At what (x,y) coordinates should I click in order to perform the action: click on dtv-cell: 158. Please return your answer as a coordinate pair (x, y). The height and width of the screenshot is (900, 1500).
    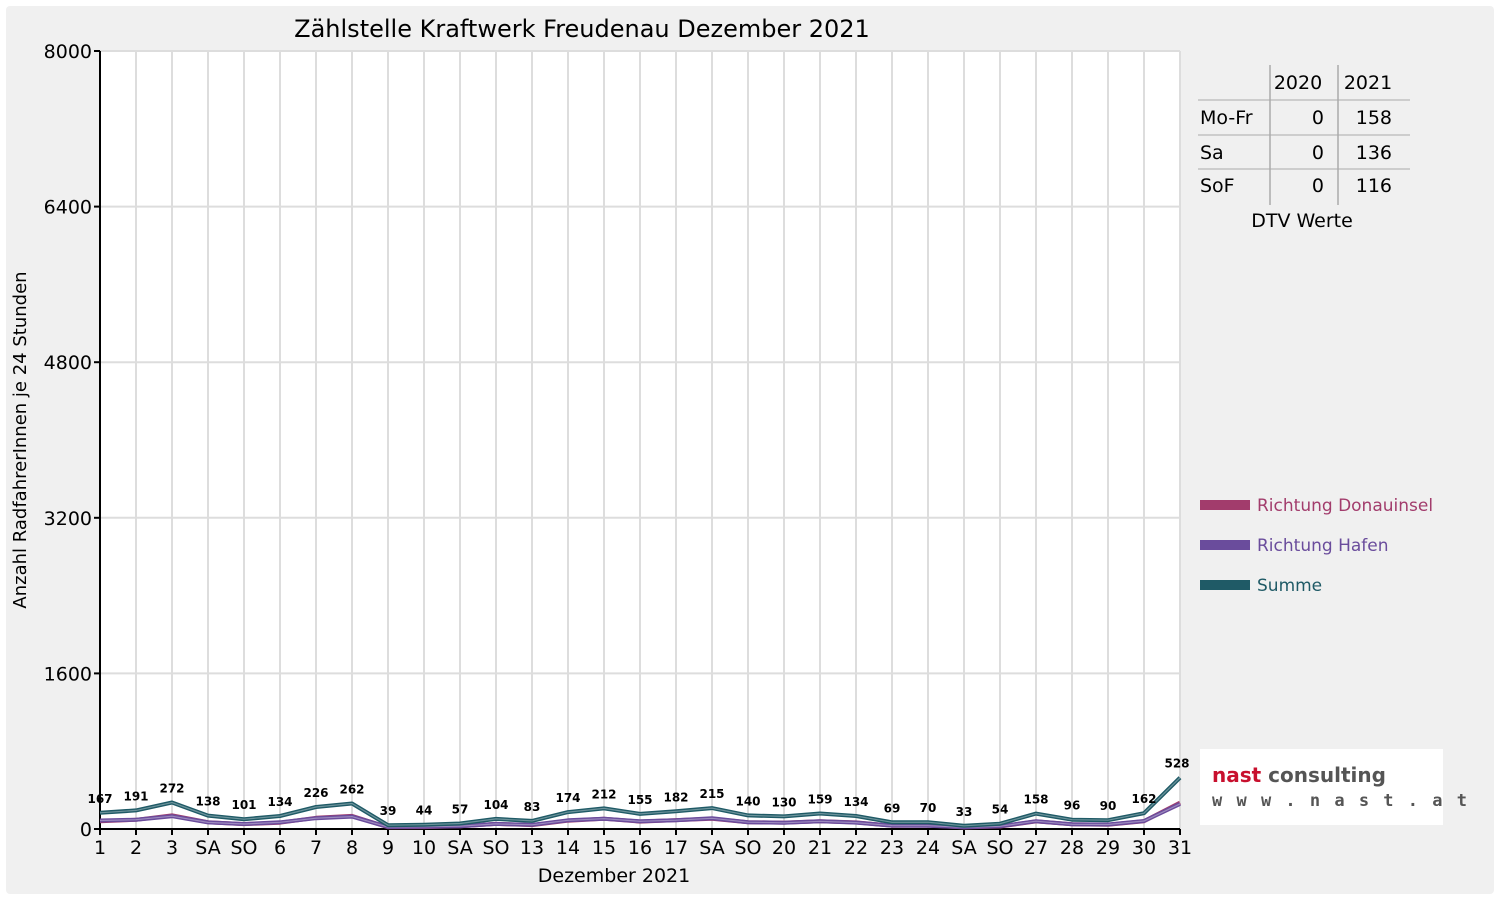
    Looking at the image, I should click on (1374, 118).